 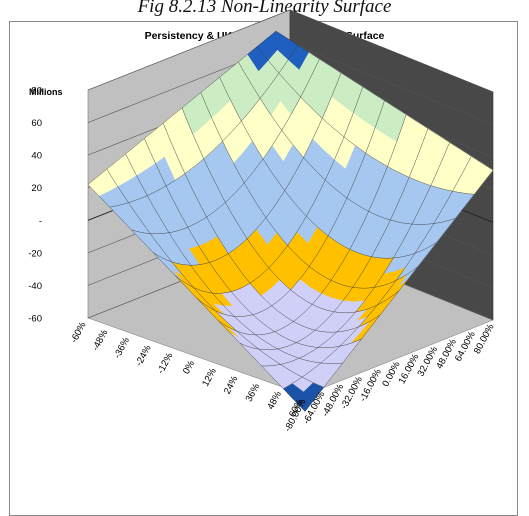 What do you see at coordinates (165, 363) in the screenshot?
I see `x-tick-label: -12%` at bounding box center [165, 363].